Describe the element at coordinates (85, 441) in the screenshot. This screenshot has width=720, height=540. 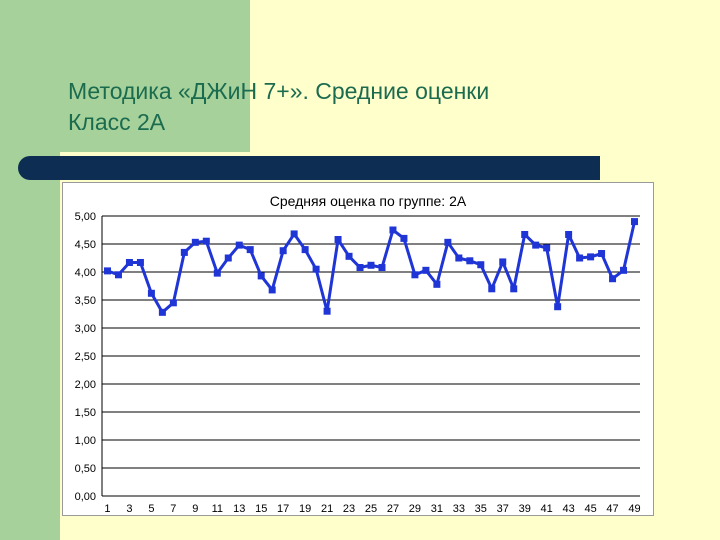
I see `y-tick-label: 1,00` at that location.